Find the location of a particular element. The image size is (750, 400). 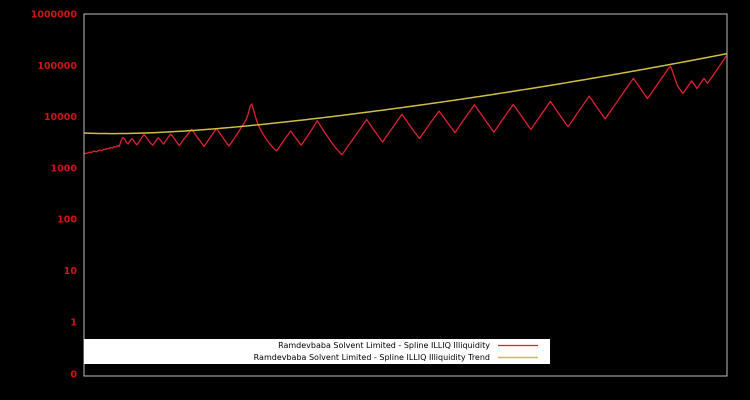

y-axis-tick-label: 1000 is located at coordinates (64, 168).